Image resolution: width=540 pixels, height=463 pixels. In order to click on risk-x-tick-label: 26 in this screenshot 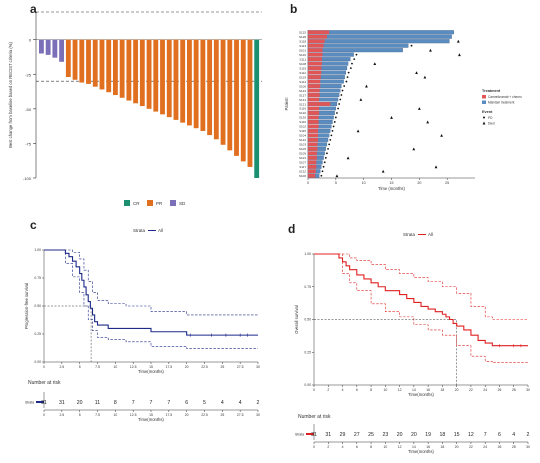, I will do `click(500, 447)`.